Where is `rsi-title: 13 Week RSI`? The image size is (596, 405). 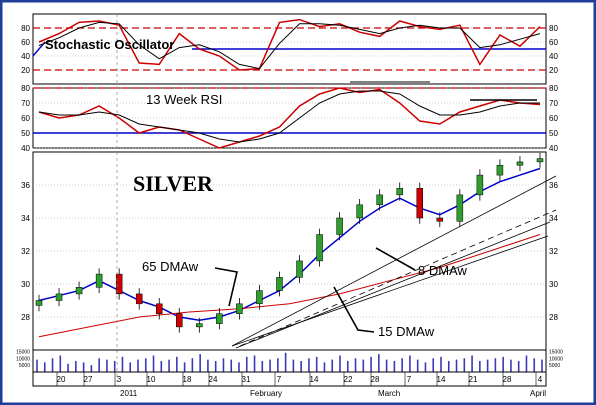 rsi-title: 13 Week RSI is located at coordinates (184, 99).